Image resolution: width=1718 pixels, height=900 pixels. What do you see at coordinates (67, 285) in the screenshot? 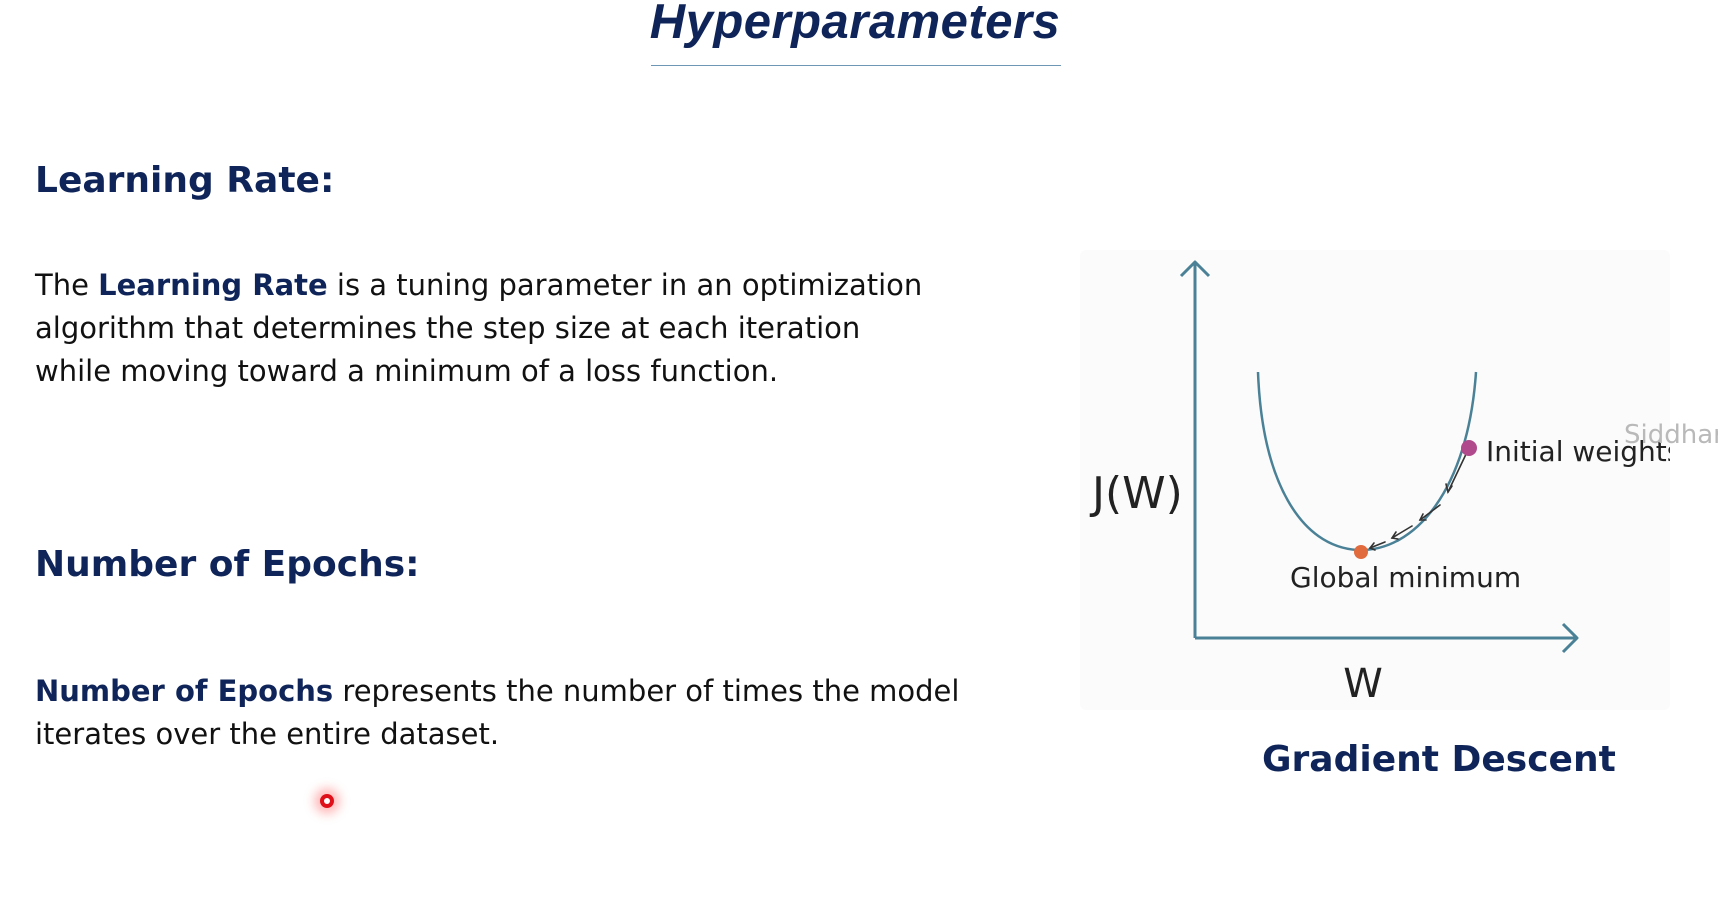
I see `learning-rate-prefix: The` at bounding box center [67, 285].